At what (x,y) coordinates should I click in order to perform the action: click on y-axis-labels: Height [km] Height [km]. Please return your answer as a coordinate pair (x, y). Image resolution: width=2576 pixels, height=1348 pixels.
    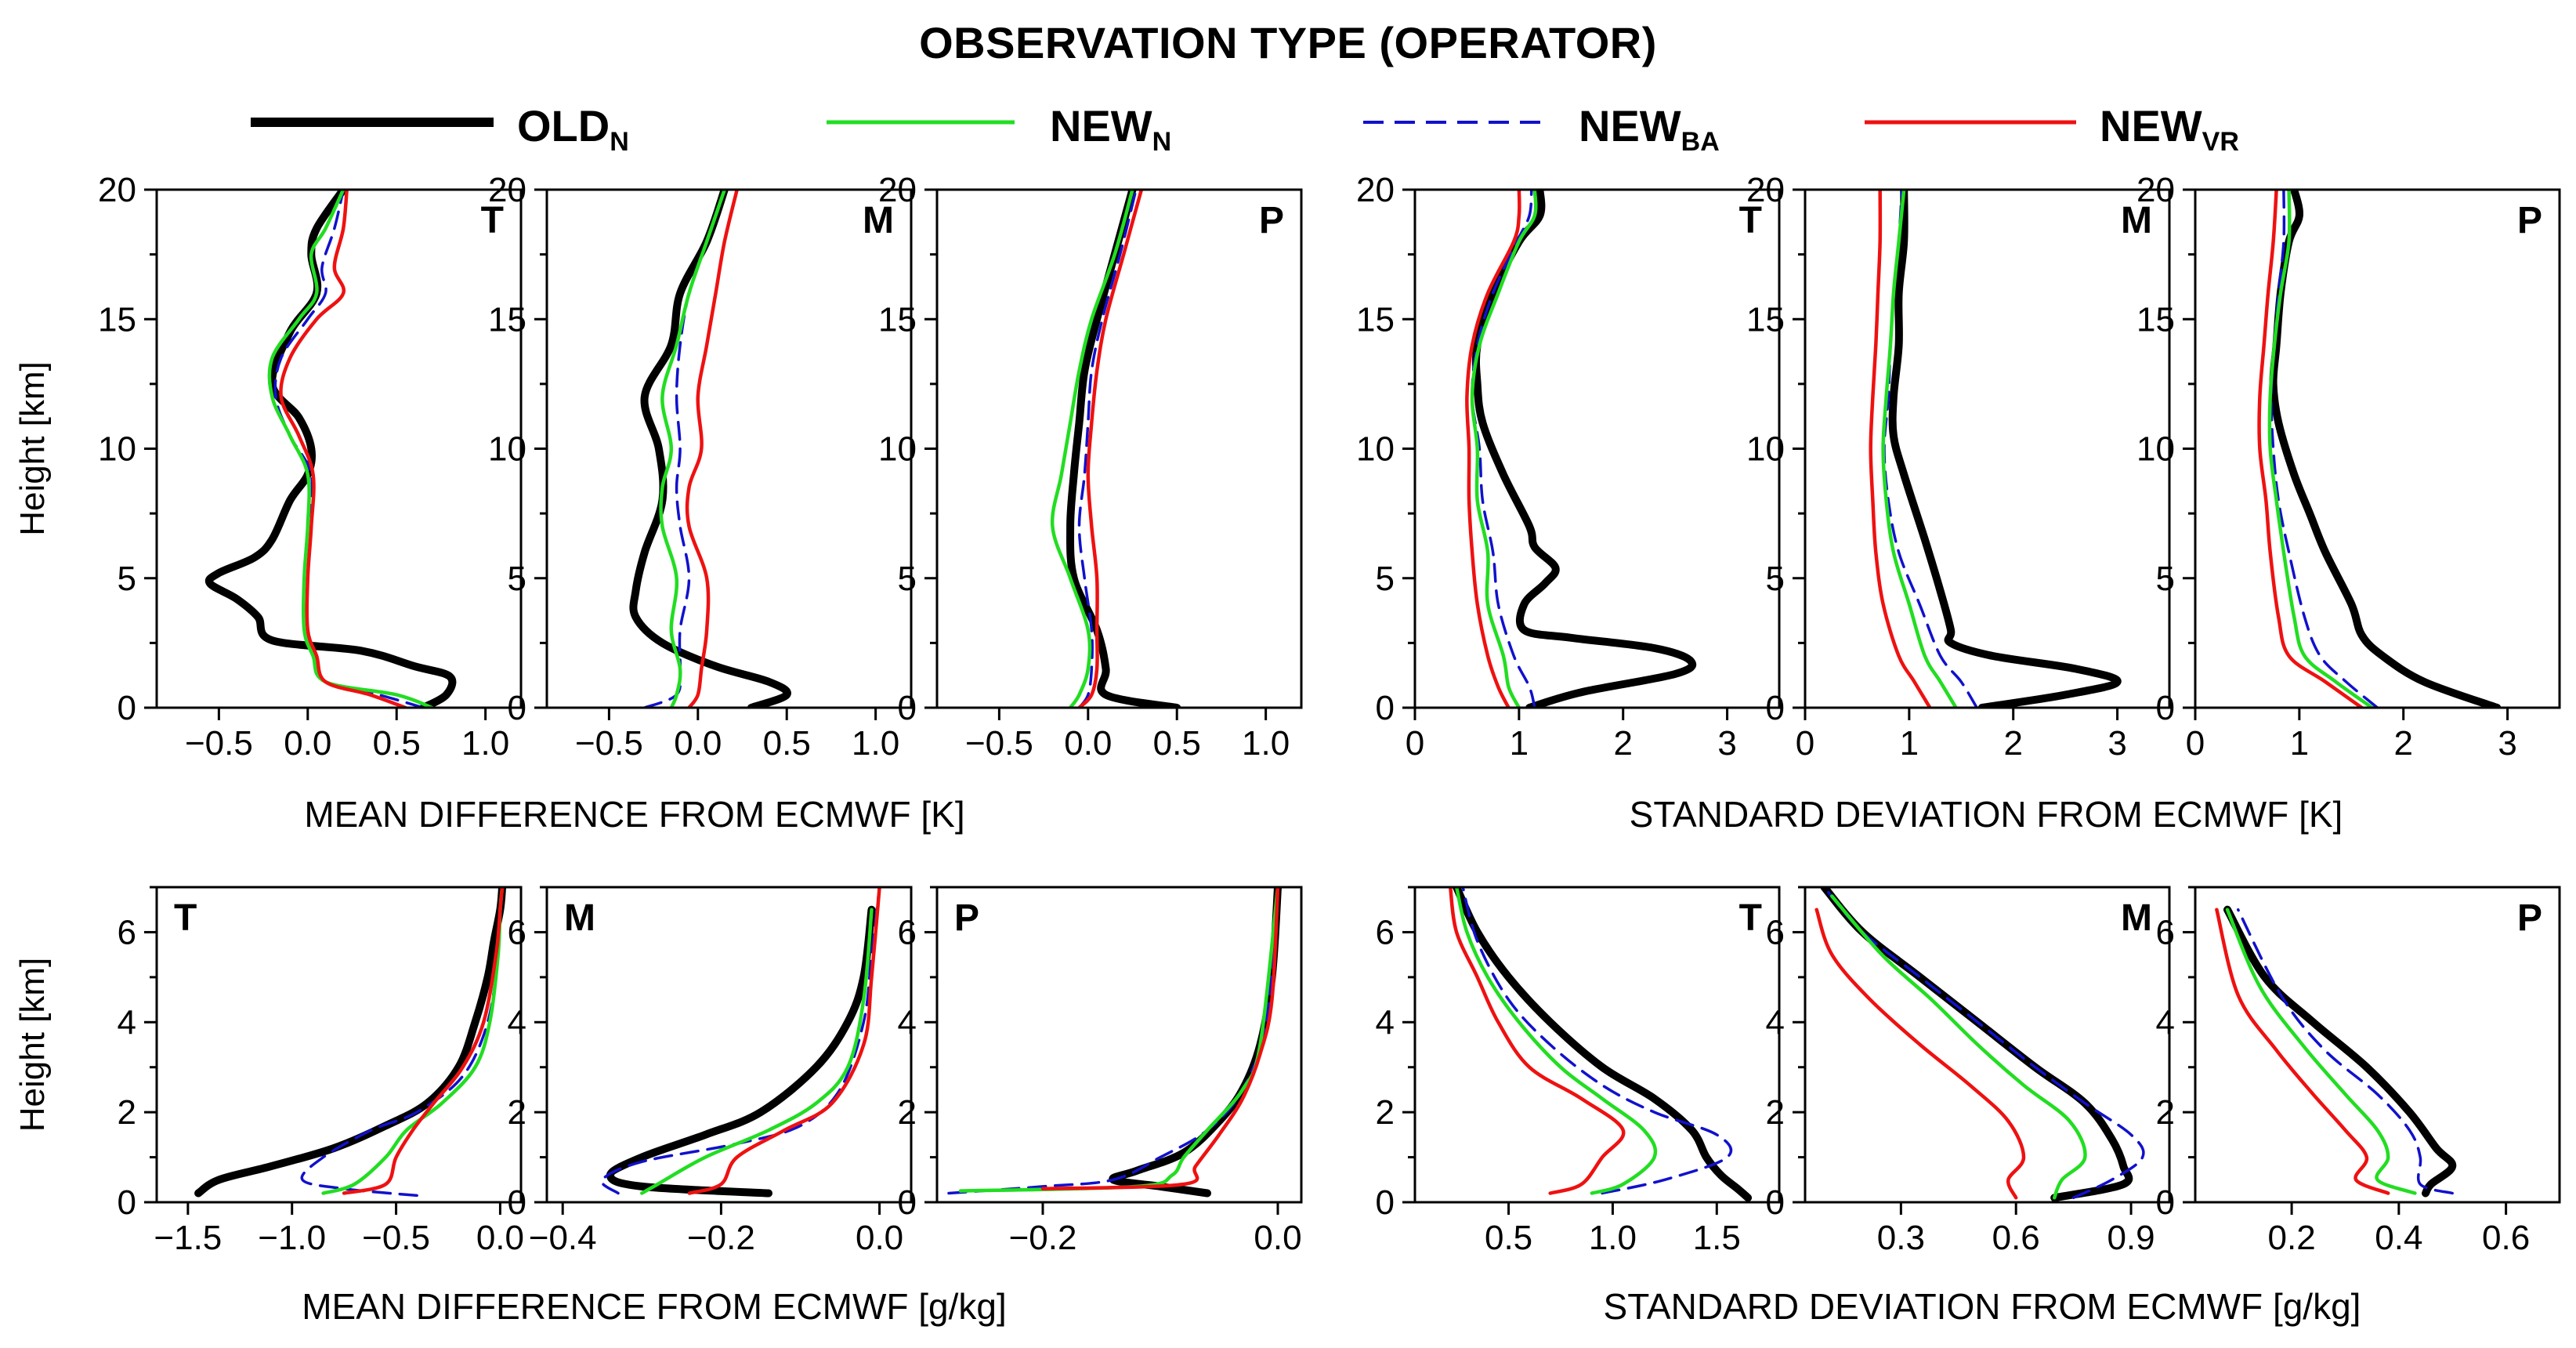
    Looking at the image, I should click on (32, 747).